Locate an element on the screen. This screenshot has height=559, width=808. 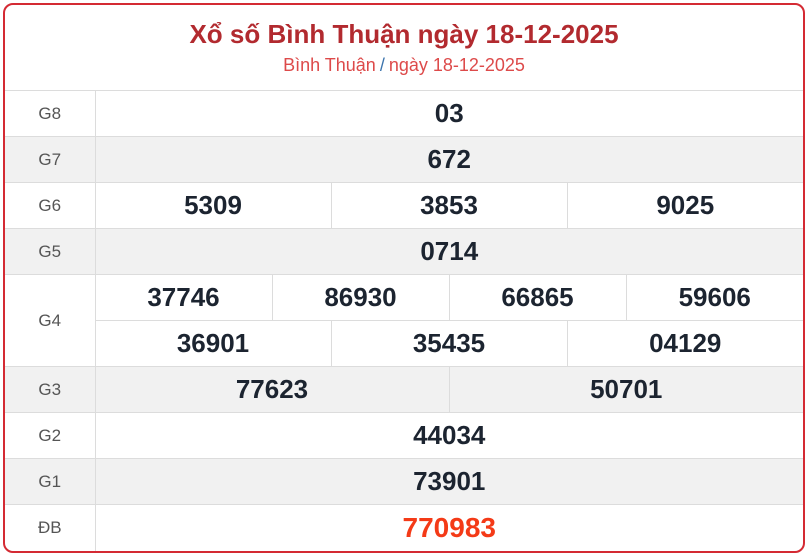
prize-number: 672 is located at coordinates (448, 159).